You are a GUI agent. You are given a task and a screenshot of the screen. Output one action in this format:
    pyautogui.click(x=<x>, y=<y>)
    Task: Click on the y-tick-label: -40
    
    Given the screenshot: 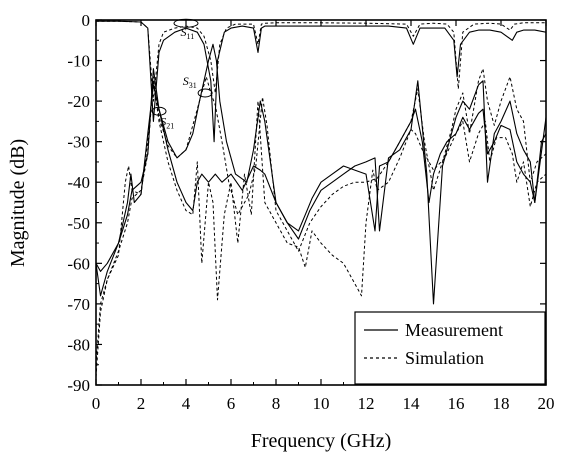 What is the action you would take?
    pyautogui.click(x=78, y=182)
    